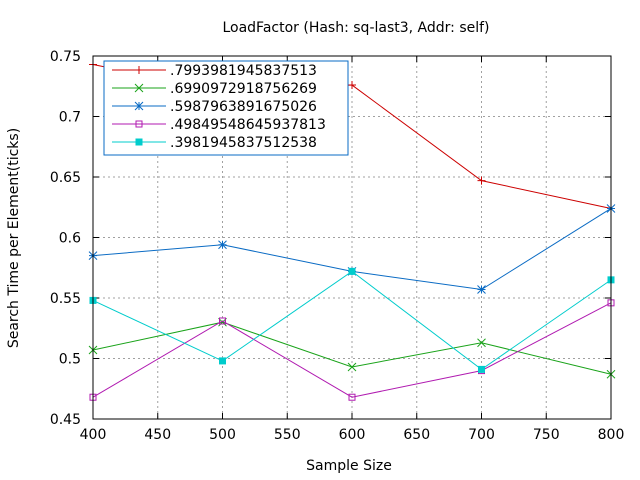  What do you see at coordinates (546, 435) in the screenshot?
I see `x-tick-label: 750` at bounding box center [546, 435].